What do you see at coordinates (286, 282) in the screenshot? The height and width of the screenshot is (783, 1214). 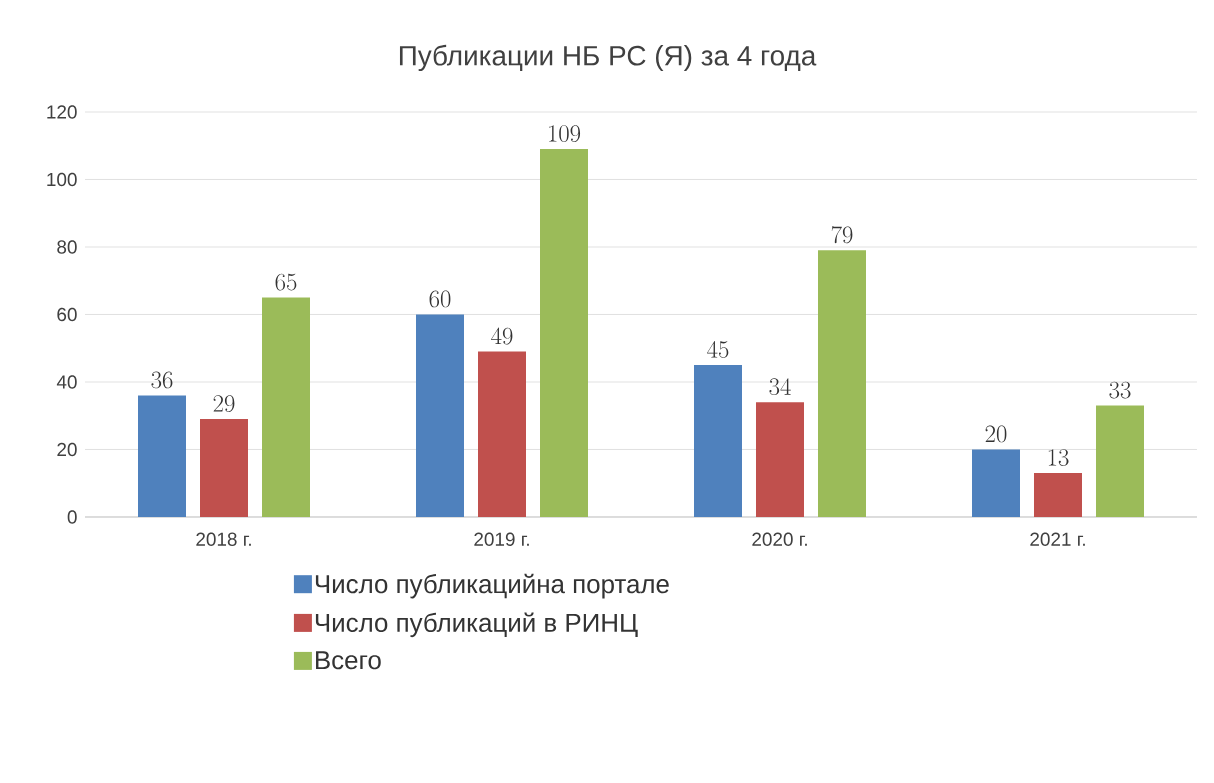 I see `data-label: 65` at bounding box center [286, 282].